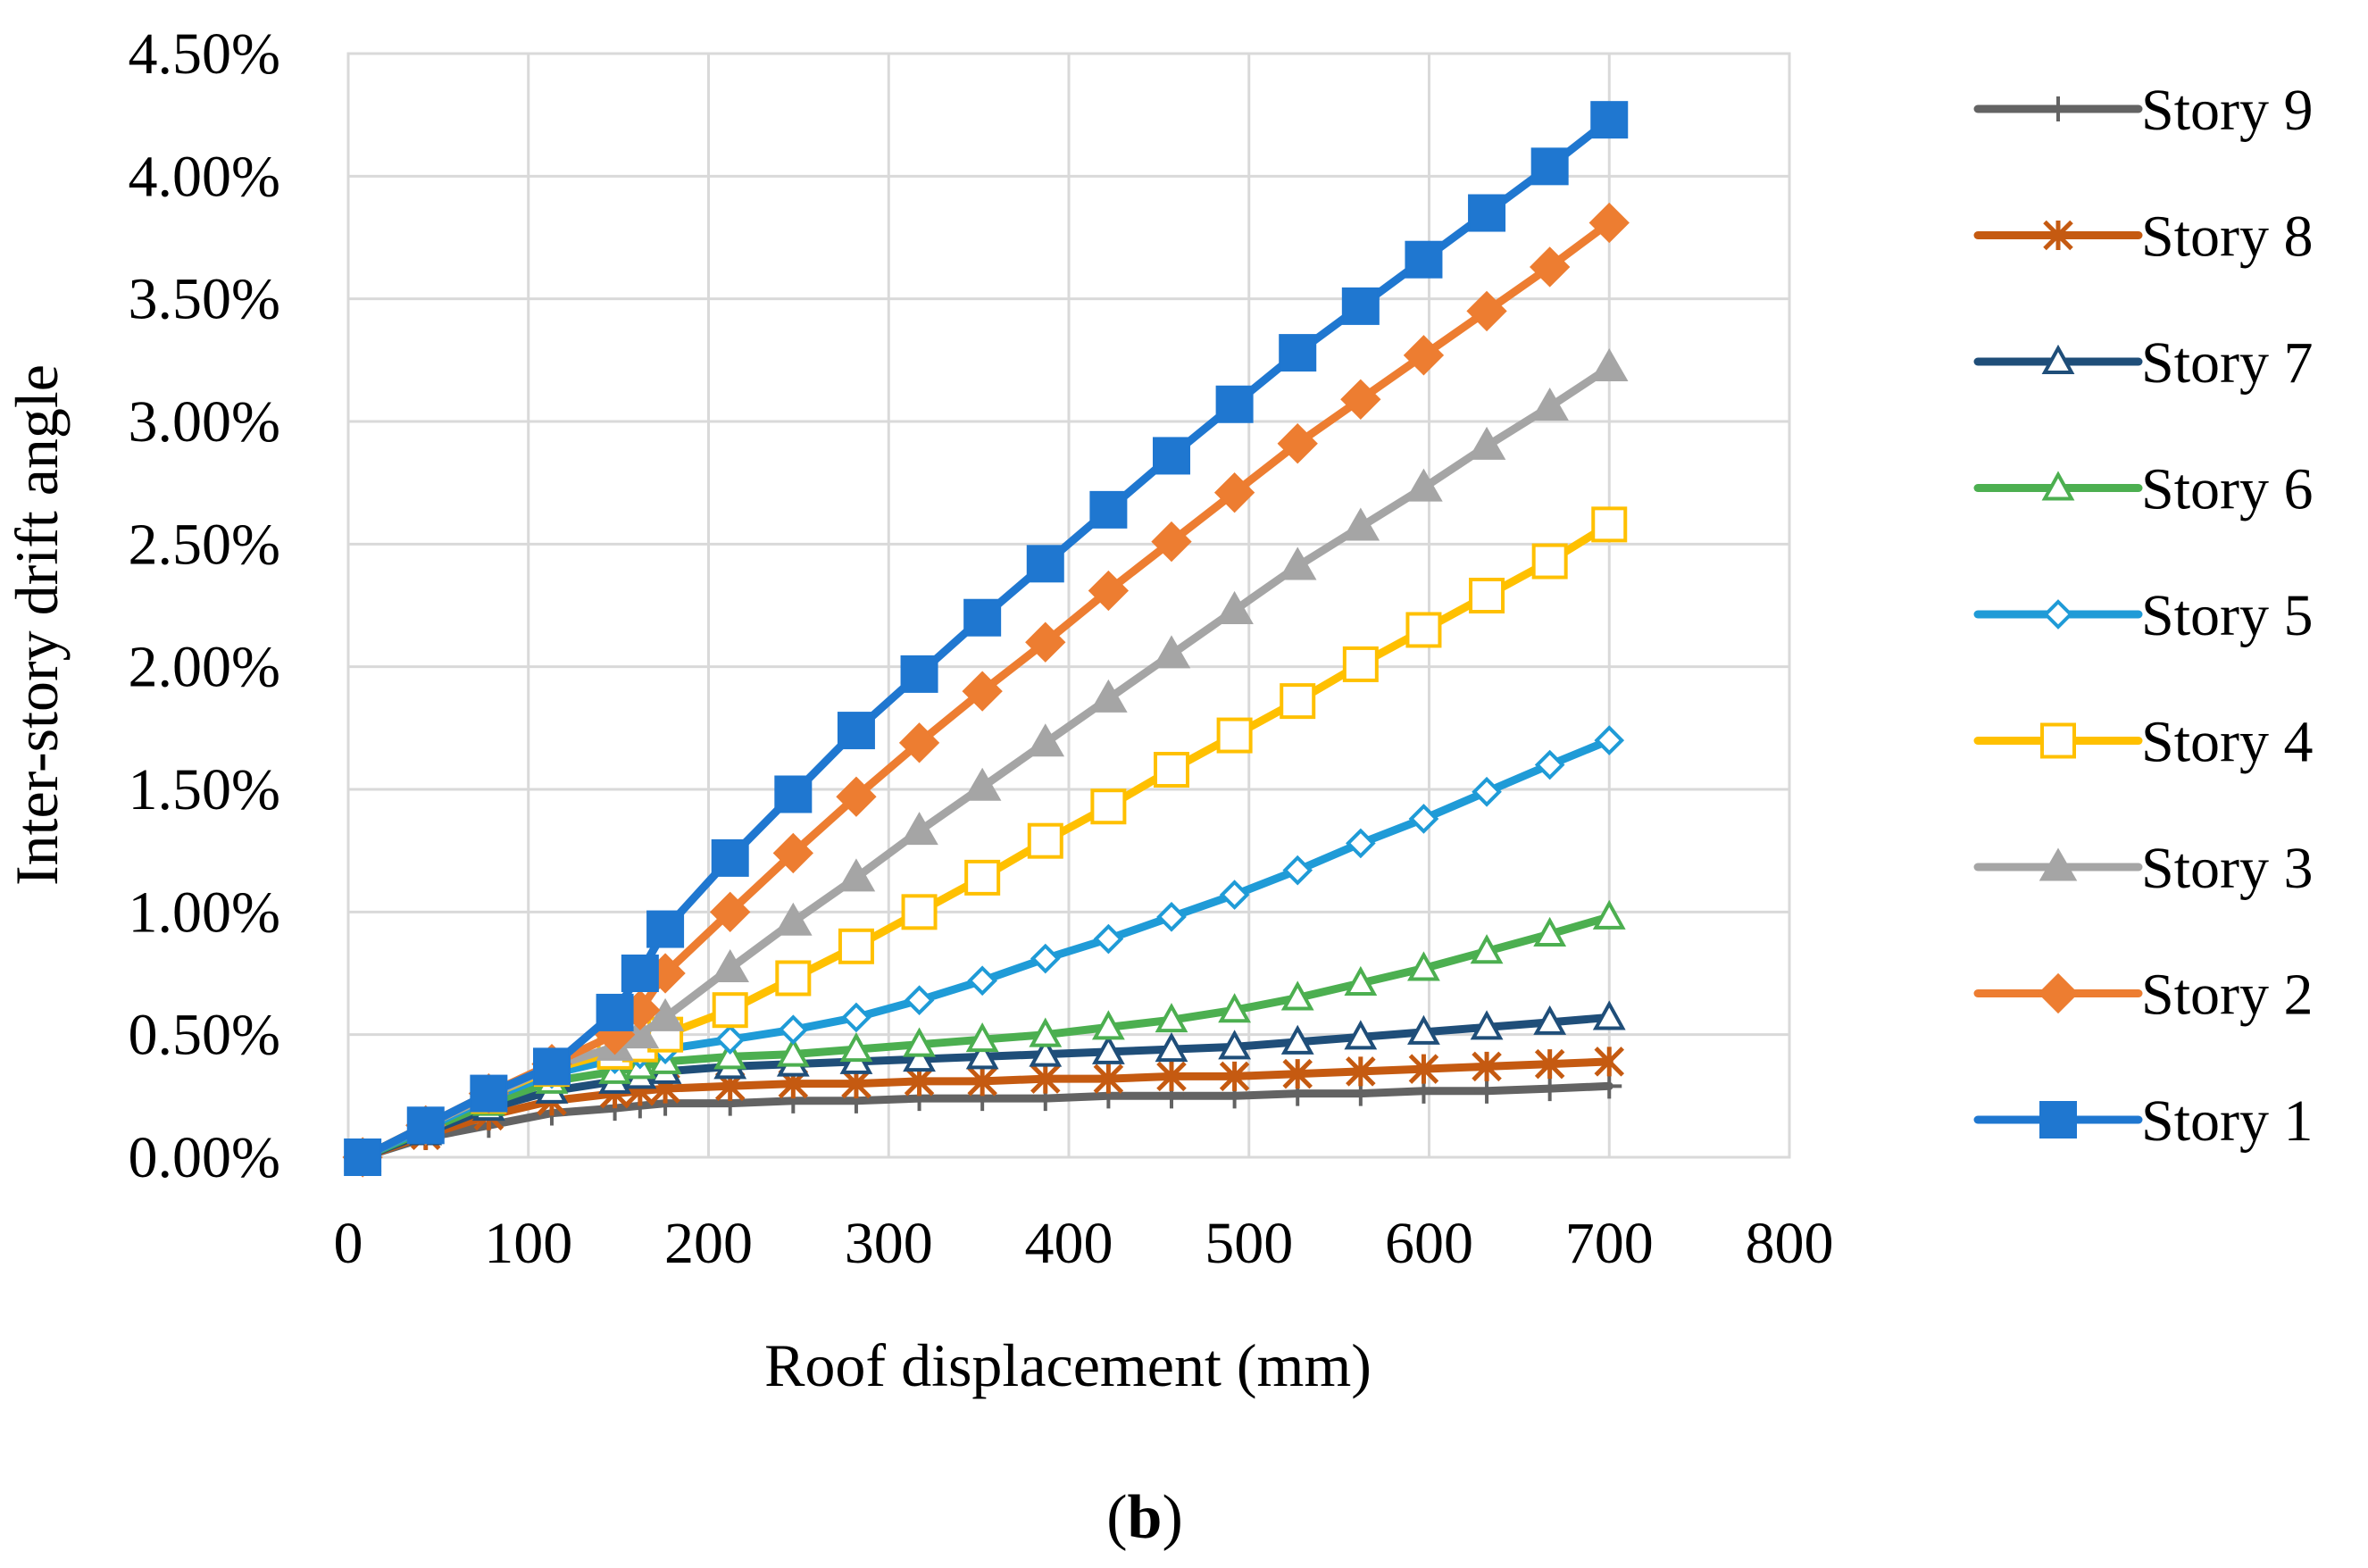 The image size is (2368, 1568). What do you see at coordinates (1172, 1517) in the screenshot?
I see `caption-close-paren: )` at bounding box center [1172, 1517].